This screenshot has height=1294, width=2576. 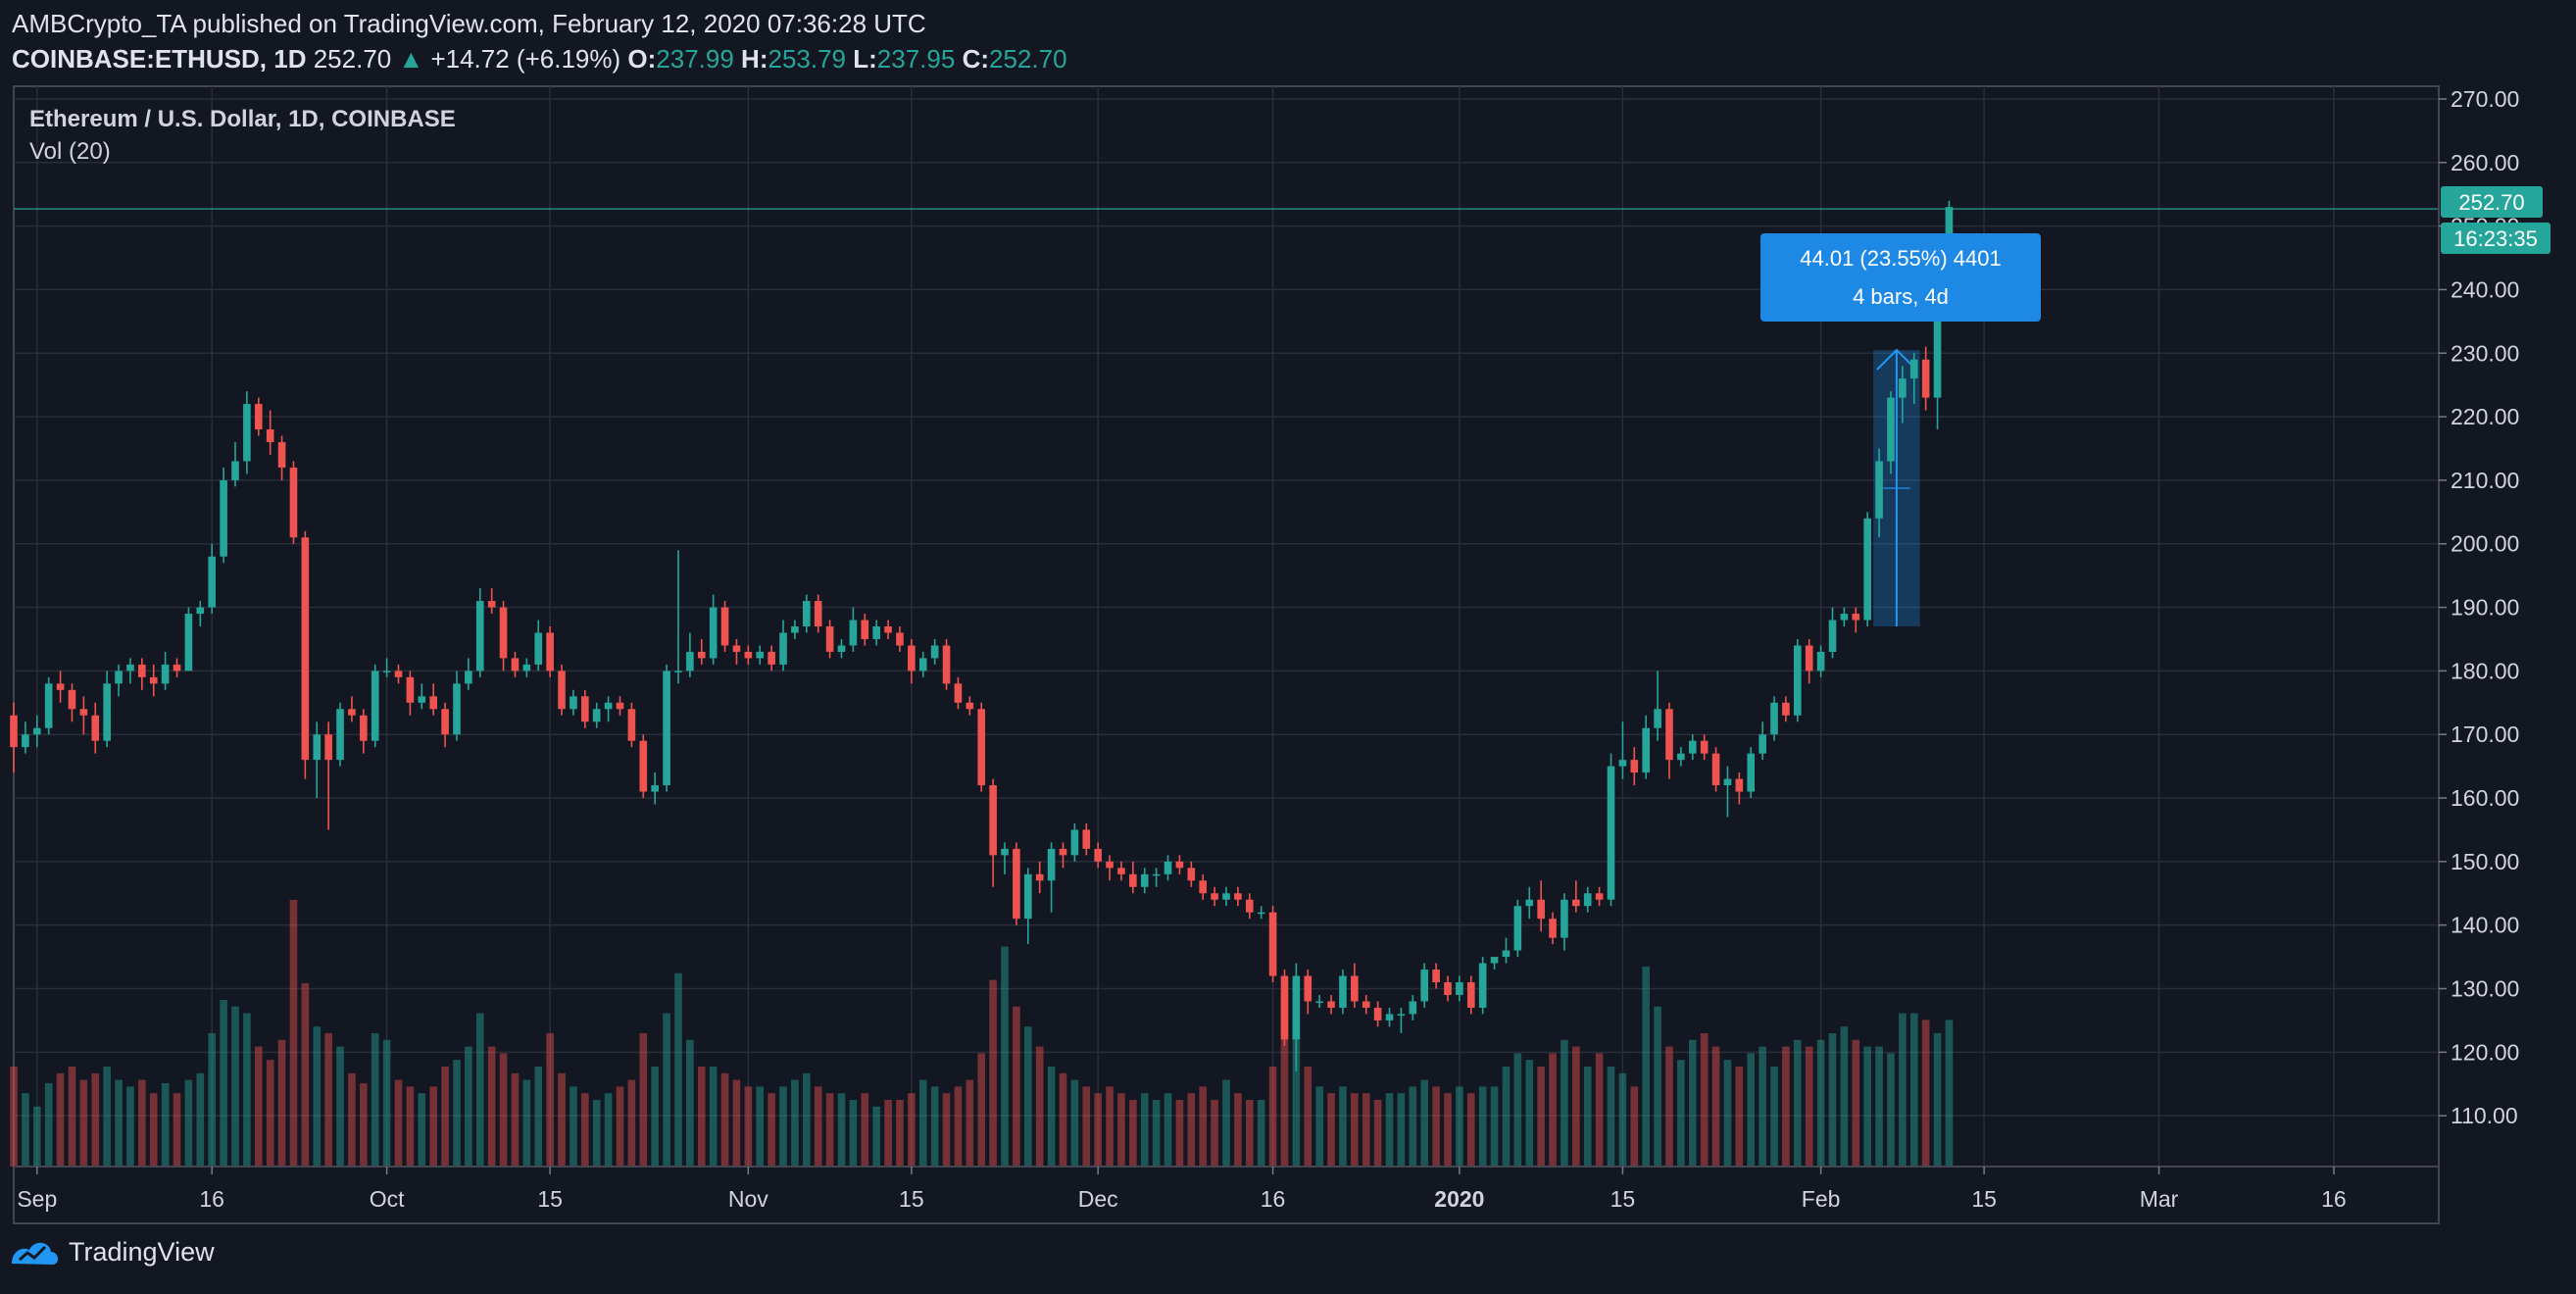 I want to click on price-tick-label: 240.00, so click(x=2485, y=289).